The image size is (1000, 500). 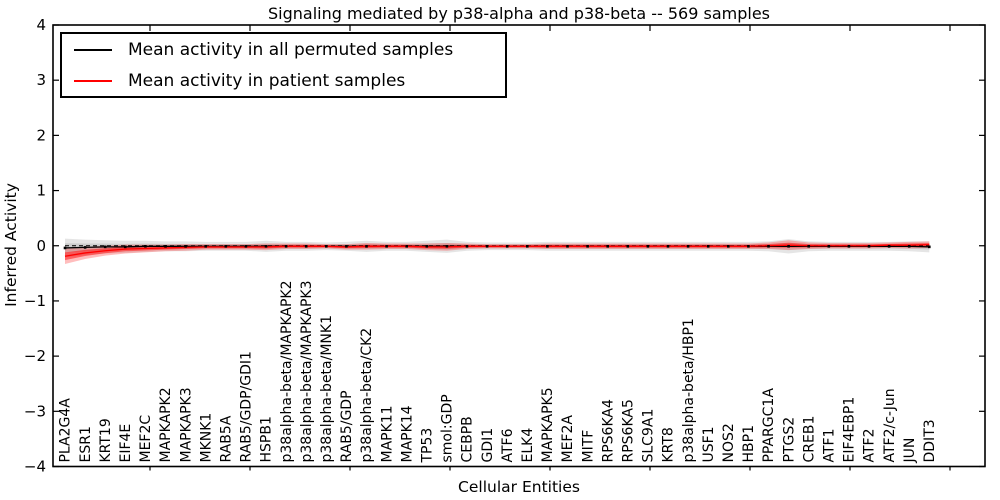 What do you see at coordinates (870, 445) in the screenshot?
I see `x-category-label: ATF2` at bounding box center [870, 445].